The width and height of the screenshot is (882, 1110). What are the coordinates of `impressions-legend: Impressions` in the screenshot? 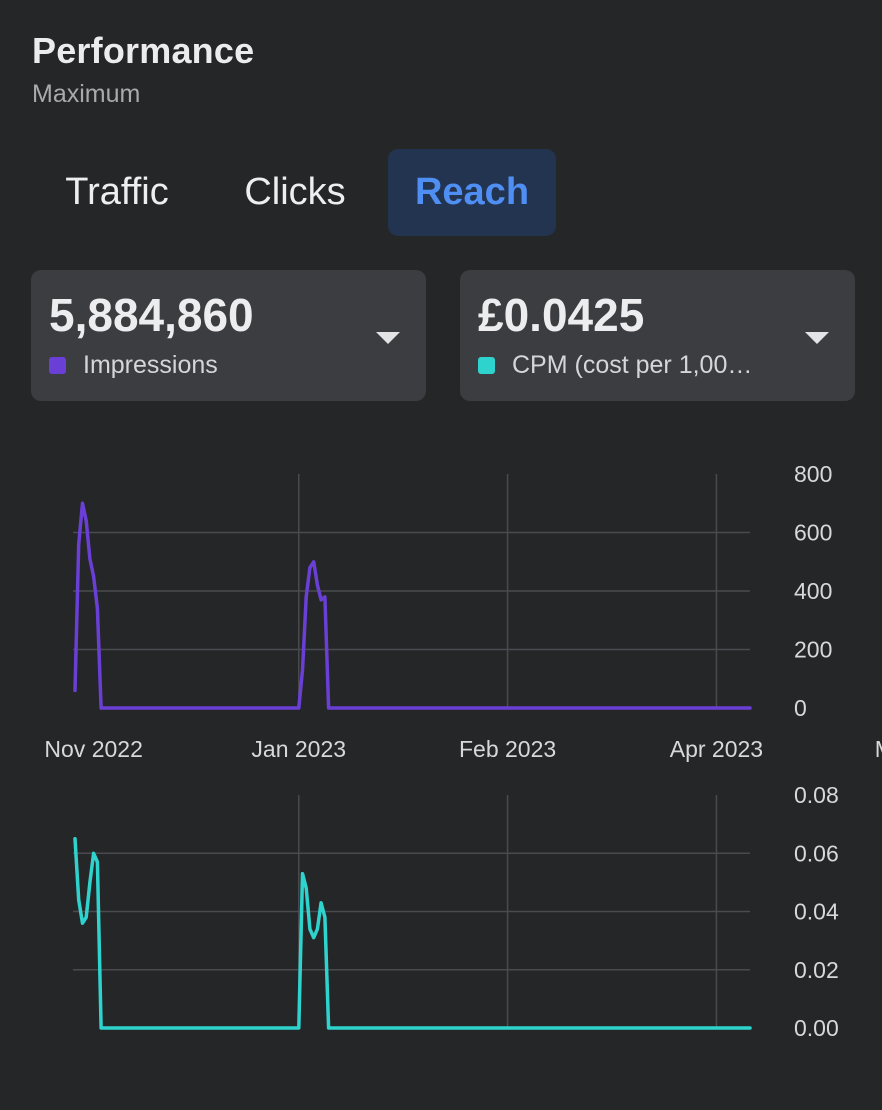 It's located at (133, 365).